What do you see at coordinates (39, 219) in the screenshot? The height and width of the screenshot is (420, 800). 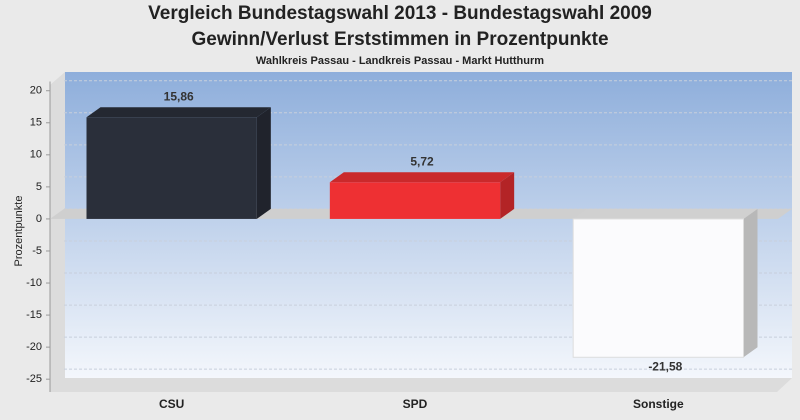 I see `y-tick-label: 0` at bounding box center [39, 219].